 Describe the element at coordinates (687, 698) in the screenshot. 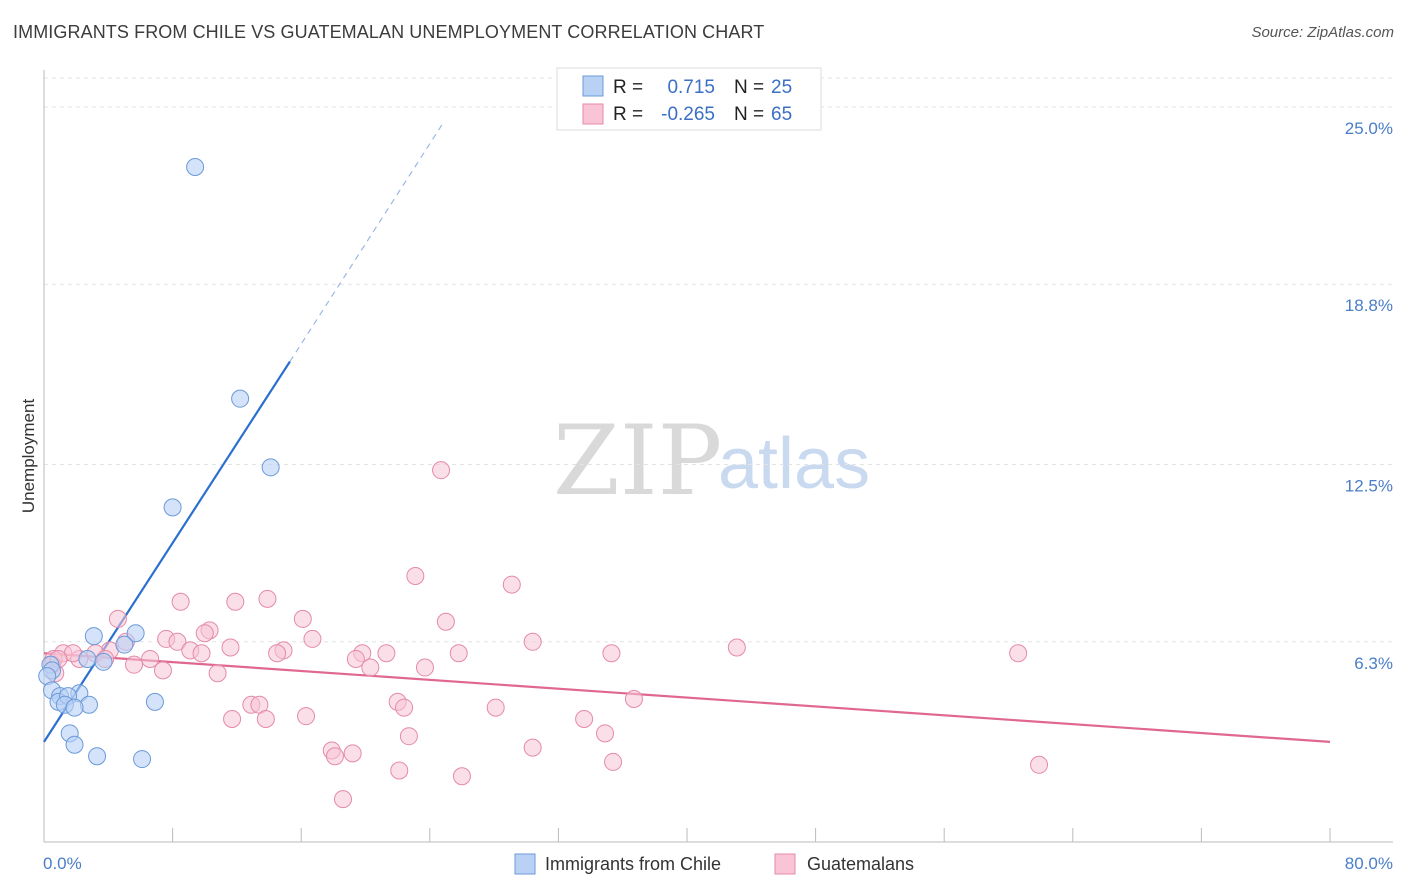

I see `trend-line-guatemalans` at that location.